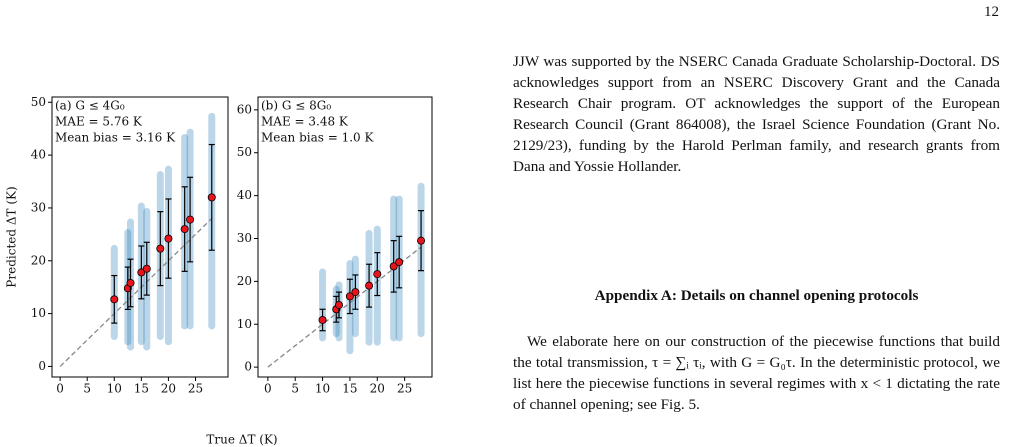 This screenshot has height=447, width=1013. What do you see at coordinates (136, 292) in the screenshot?
I see `identity-line` at bounding box center [136, 292].